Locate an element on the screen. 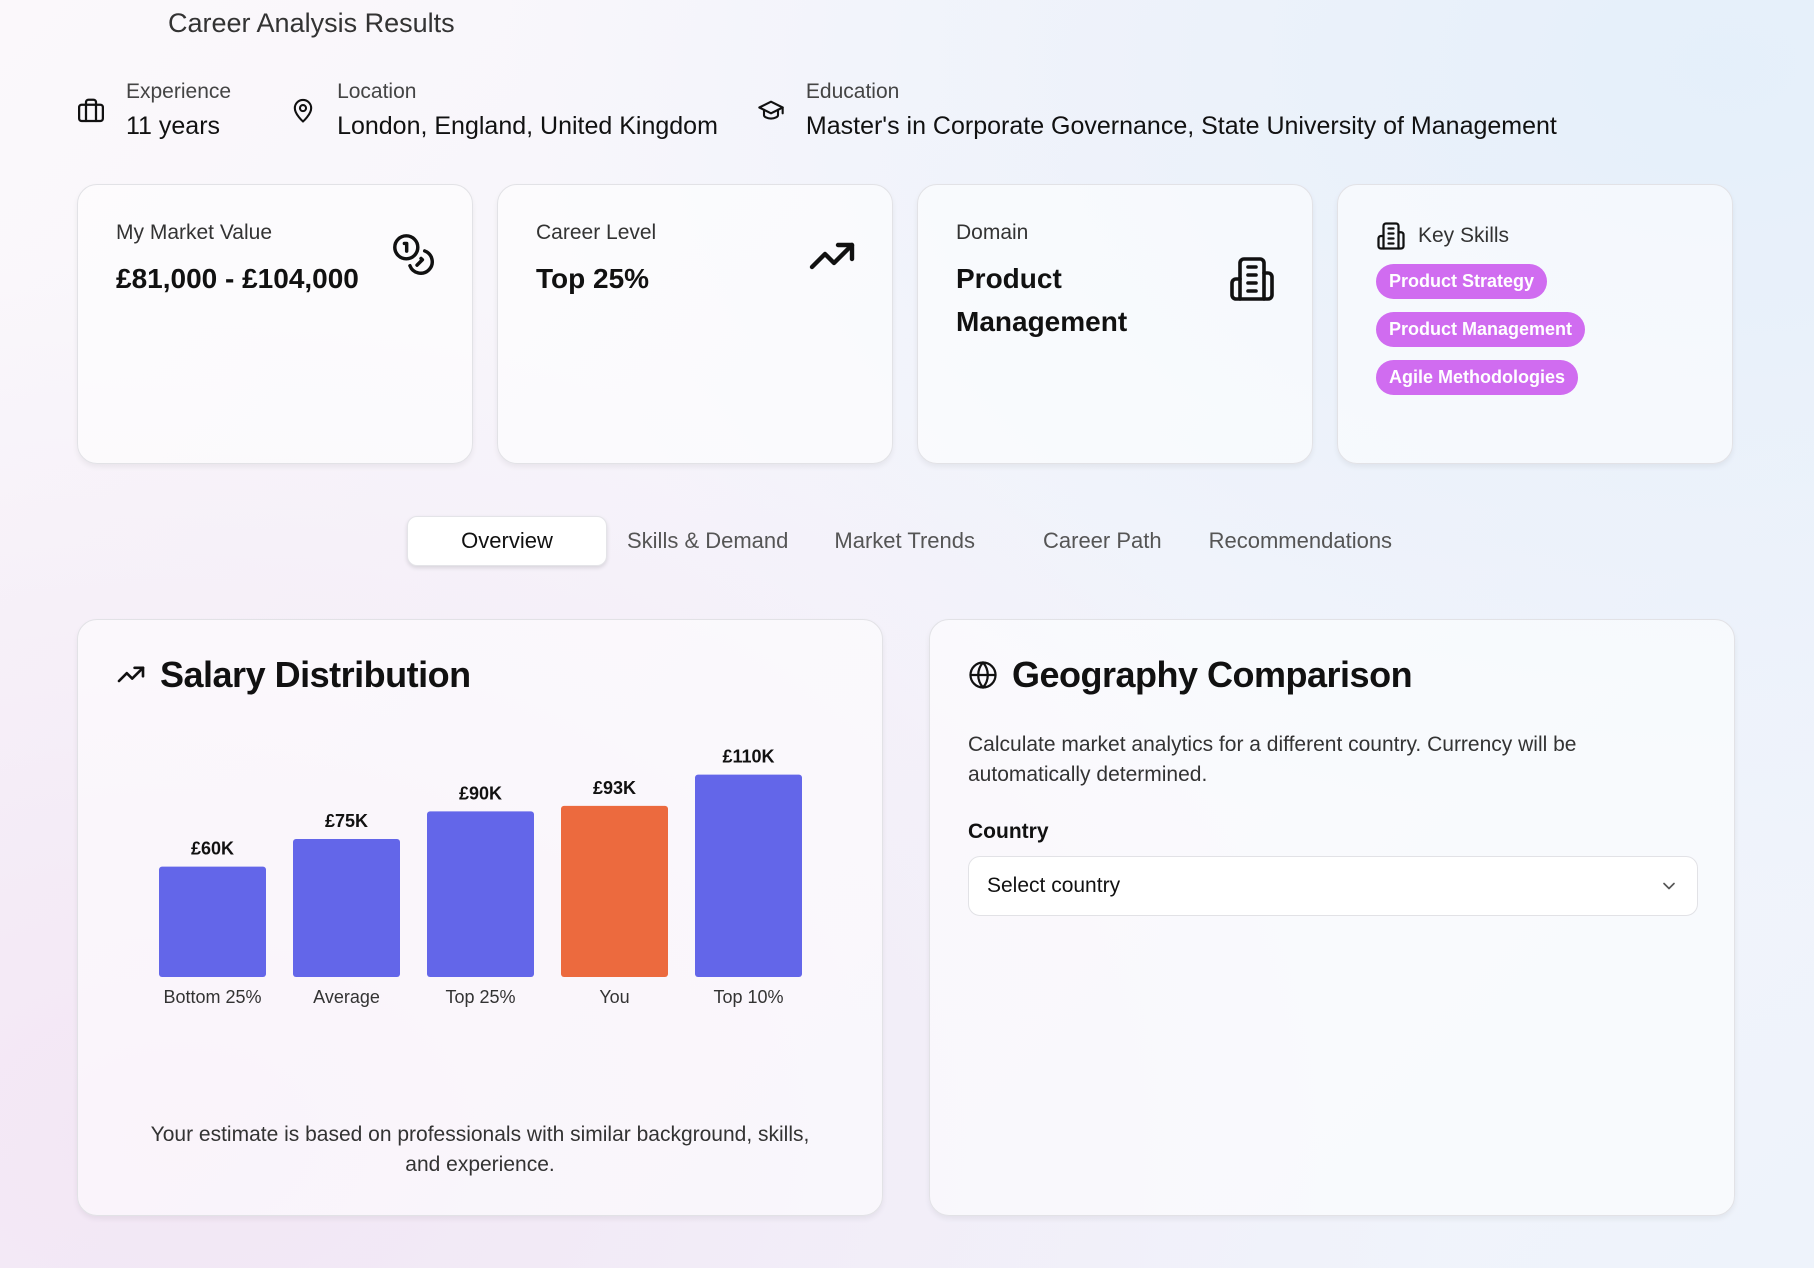 This screenshot has height=1268, width=1814. page-title: Career Analysis Results is located at coordinates (311, 23).